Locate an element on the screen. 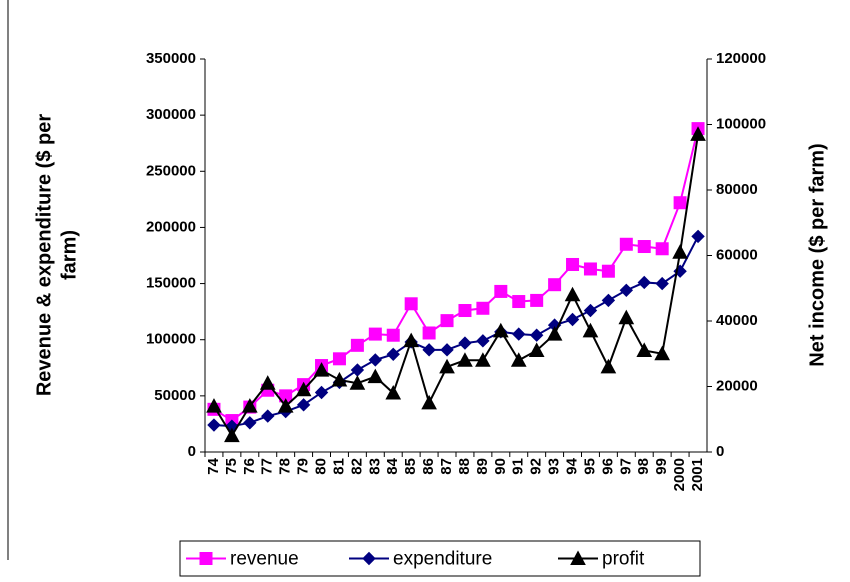 Image resolution: width=850 pixels, height=582 pixels. x-tick-label: 75 is located at coordinates (231, 466).